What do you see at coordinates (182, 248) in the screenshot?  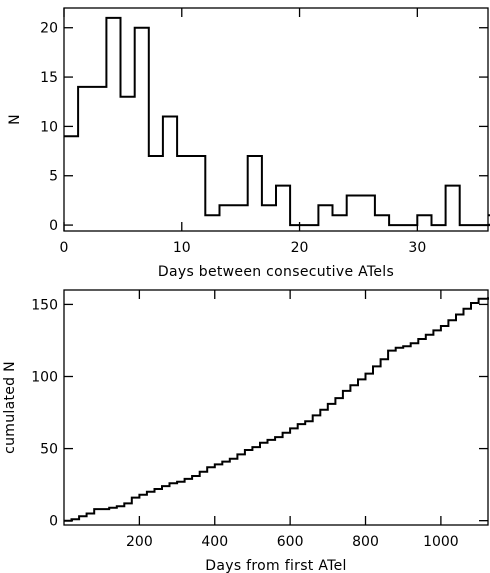 I see `x-tick-label: 10` at bounding box center [182, 248].